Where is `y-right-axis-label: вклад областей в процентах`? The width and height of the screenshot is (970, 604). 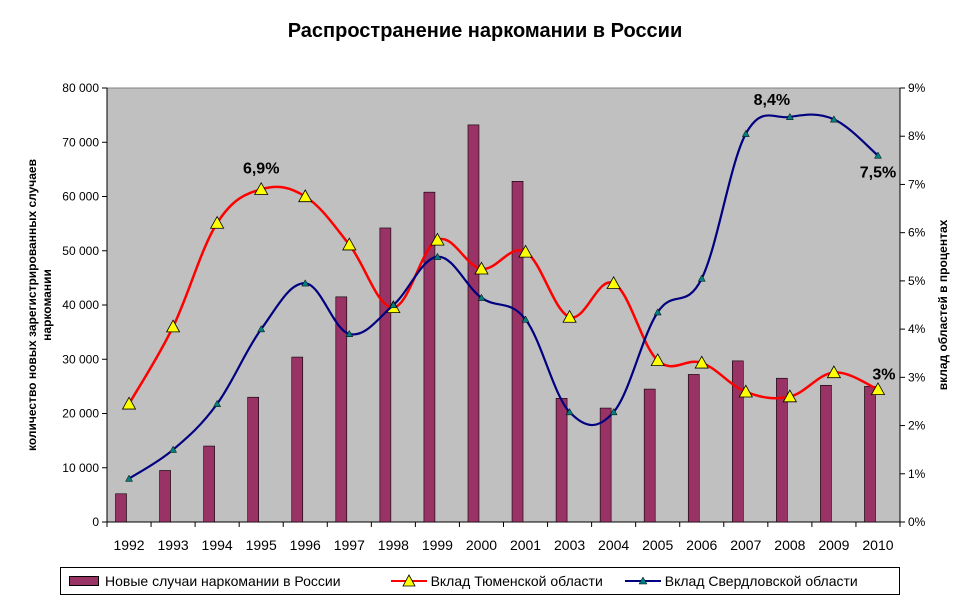 y-right-axis-label: вклад областей в процентах is located at coordinates (943, 304).